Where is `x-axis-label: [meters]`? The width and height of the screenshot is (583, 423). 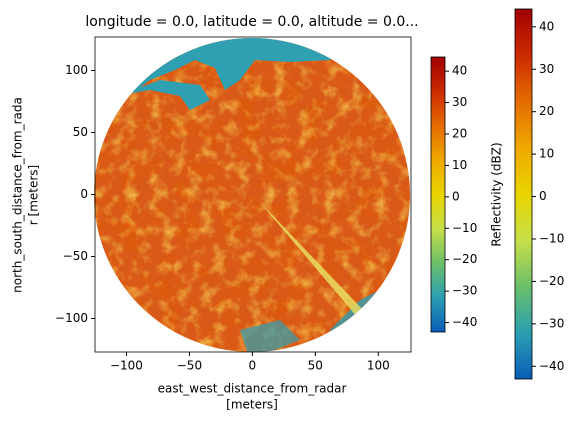
x-axis-label: [meters] is located at coordinates (252, 405).